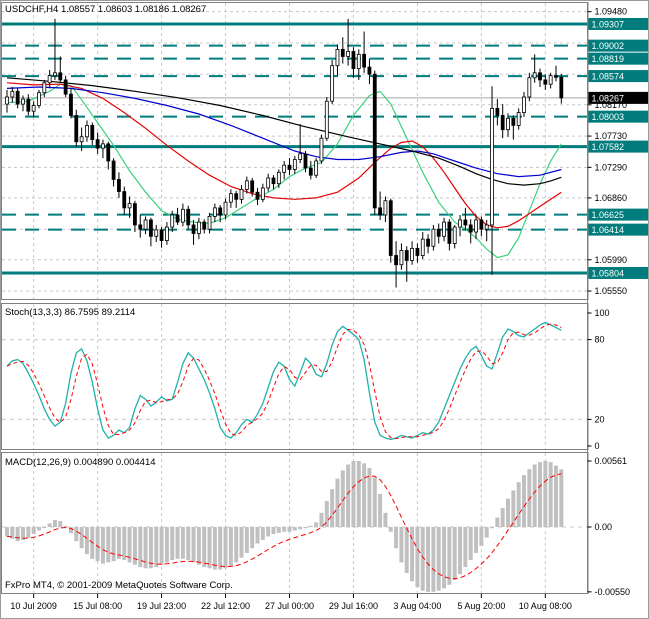 This screenshot has height=619, width=649. I want to click on ma-slow-blue, so click(284, 132).